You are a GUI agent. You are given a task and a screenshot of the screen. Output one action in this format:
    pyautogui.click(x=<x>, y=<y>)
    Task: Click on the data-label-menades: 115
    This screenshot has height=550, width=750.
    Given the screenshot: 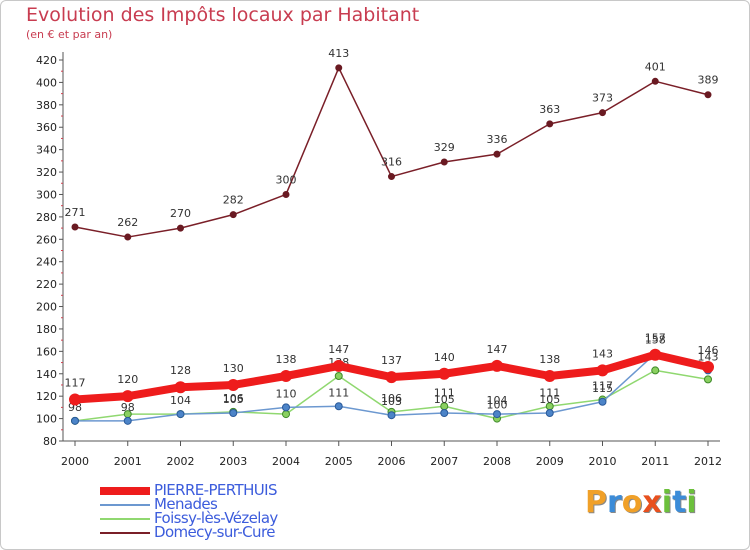 What is the action you would take?
    pyautogui.click(x=602, y=388)
    